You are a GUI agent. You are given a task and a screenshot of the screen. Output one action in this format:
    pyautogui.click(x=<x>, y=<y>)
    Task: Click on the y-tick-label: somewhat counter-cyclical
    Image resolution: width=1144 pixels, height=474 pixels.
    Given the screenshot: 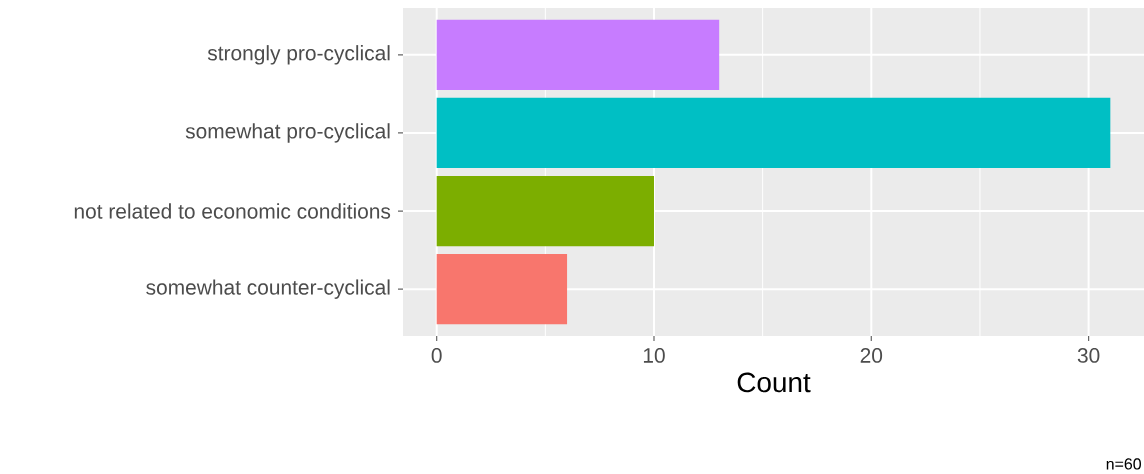 What is the action you would take?
    pyautogui.click(x=268, y=289)
    